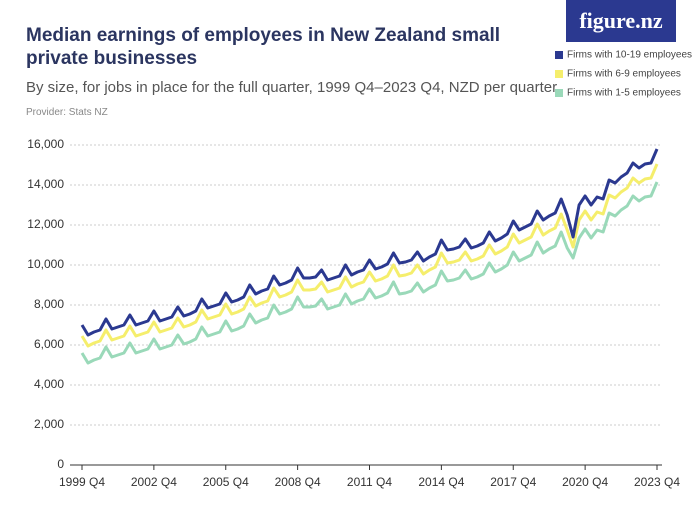  What do you see at coordinates (49, 384) in the screenshot?
I see `y-tick-label: 4,000` at bounding box center [49, 384].